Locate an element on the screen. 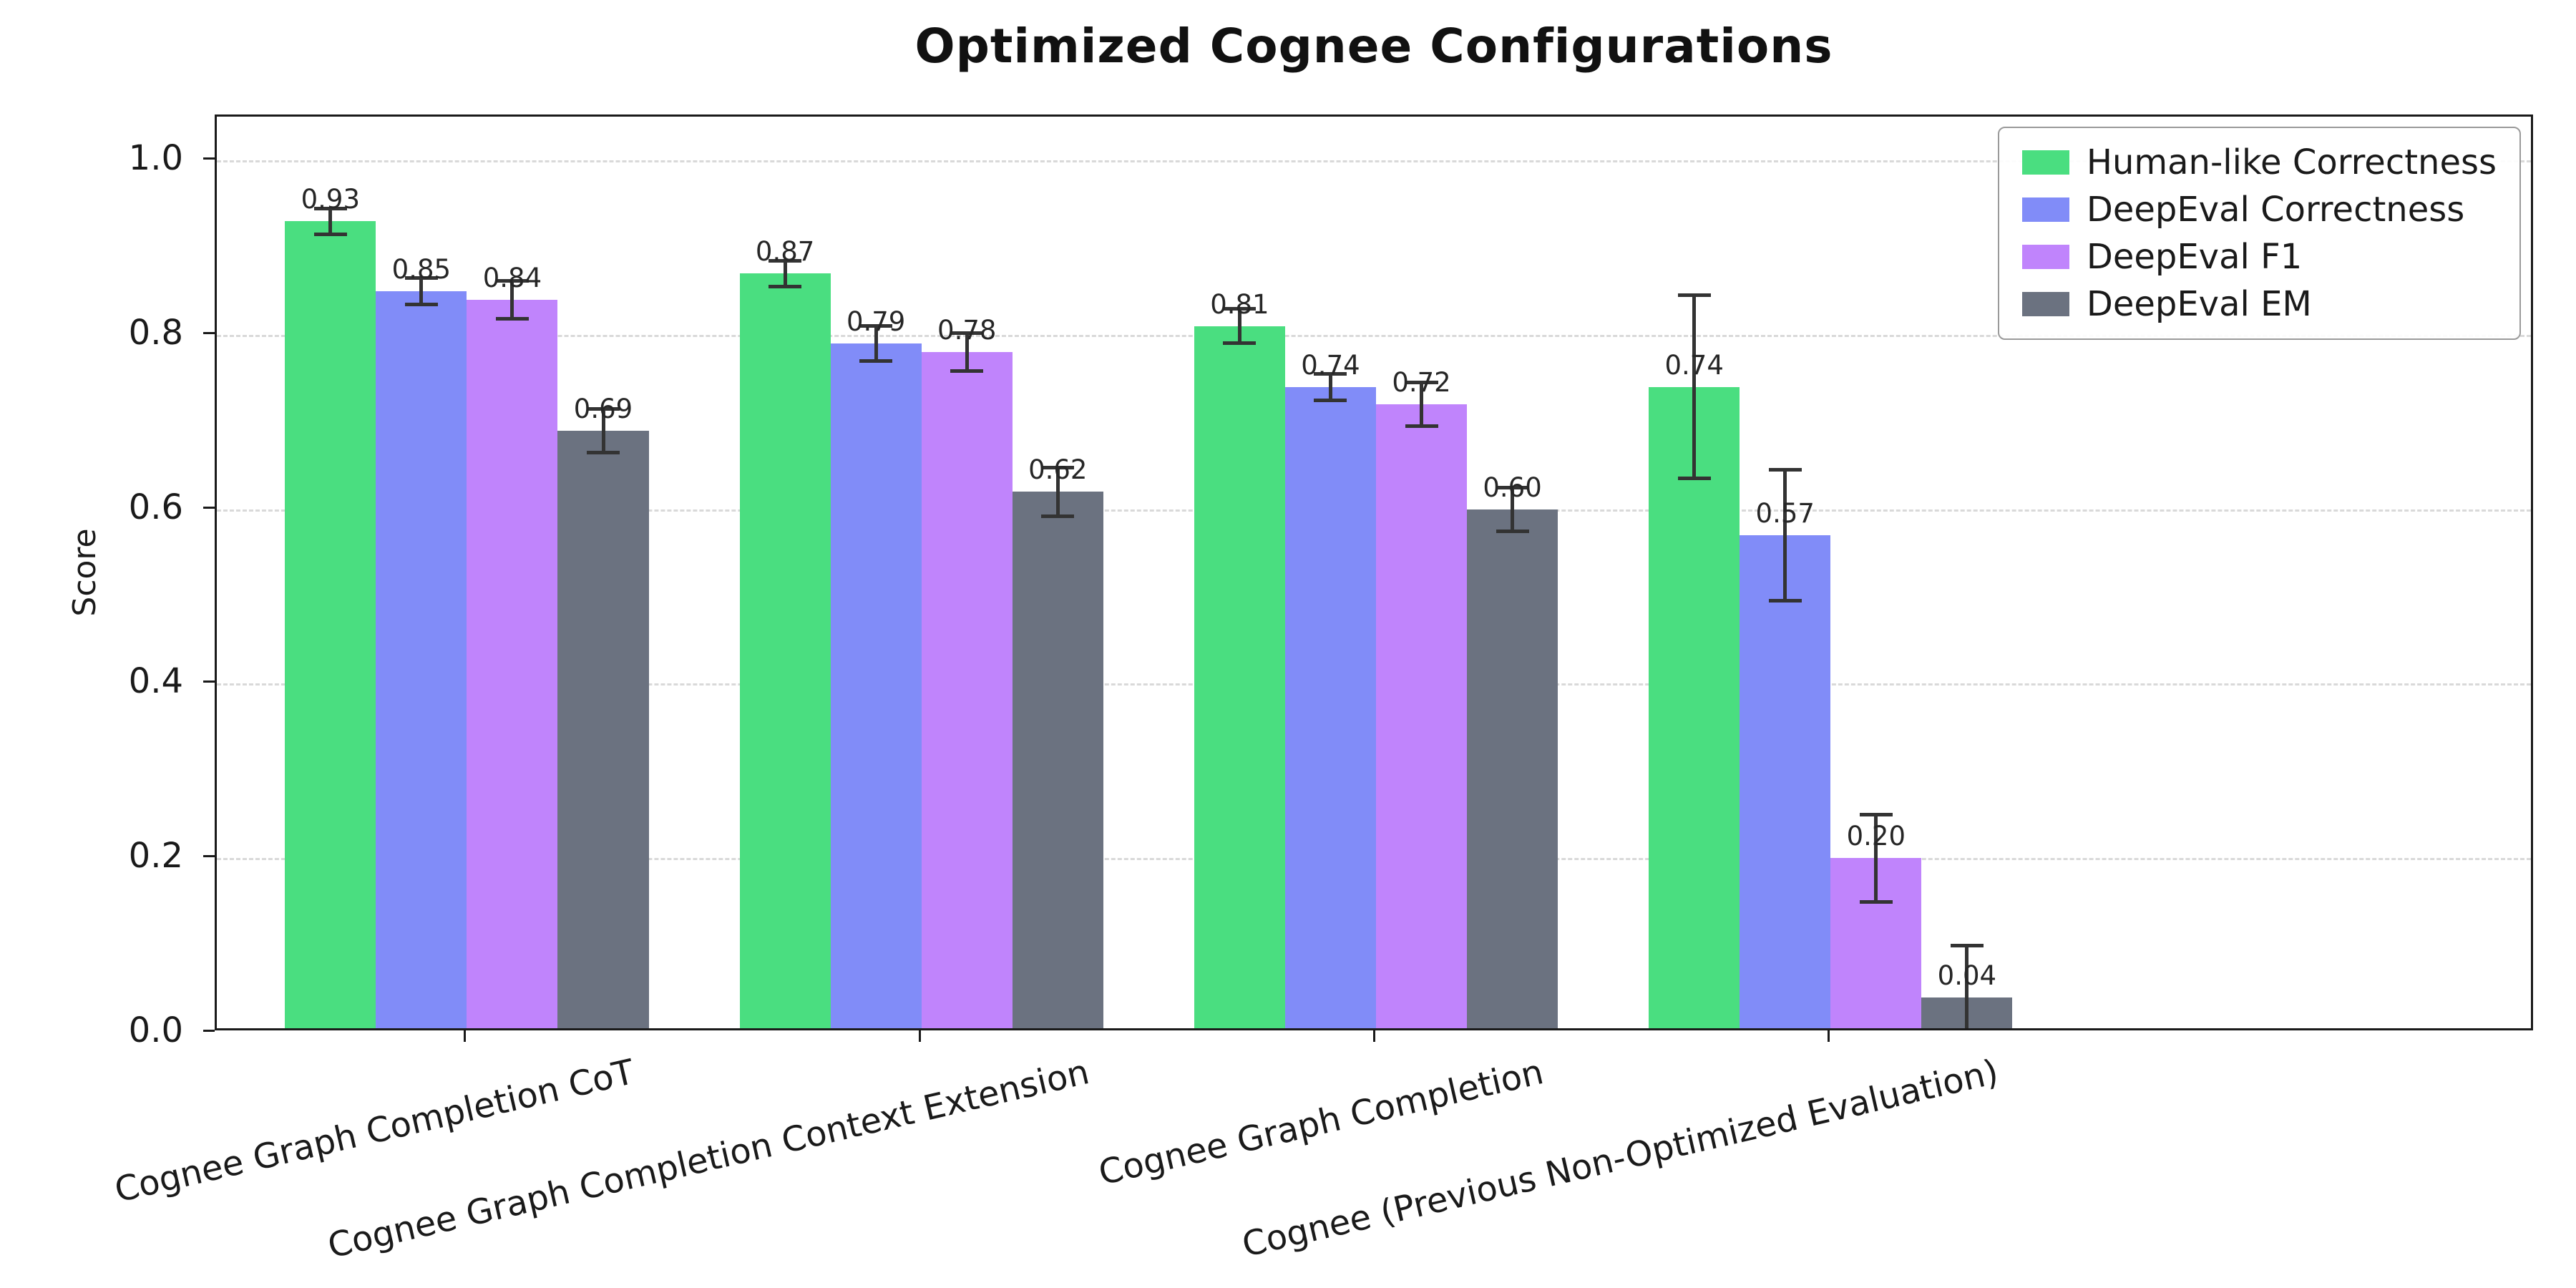  legend-label: Human-like Correctness is located at coordinates (2291, 162).